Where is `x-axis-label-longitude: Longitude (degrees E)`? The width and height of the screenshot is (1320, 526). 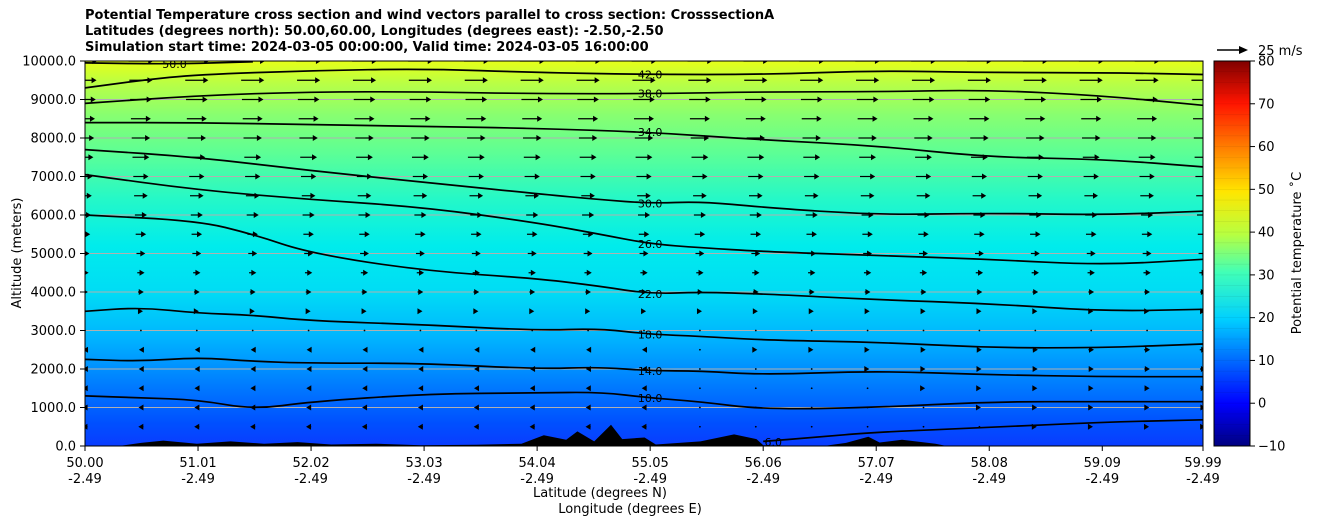
x-axis-label-longitude: Longitude (degrees E) is located at coordinates (630, 509).